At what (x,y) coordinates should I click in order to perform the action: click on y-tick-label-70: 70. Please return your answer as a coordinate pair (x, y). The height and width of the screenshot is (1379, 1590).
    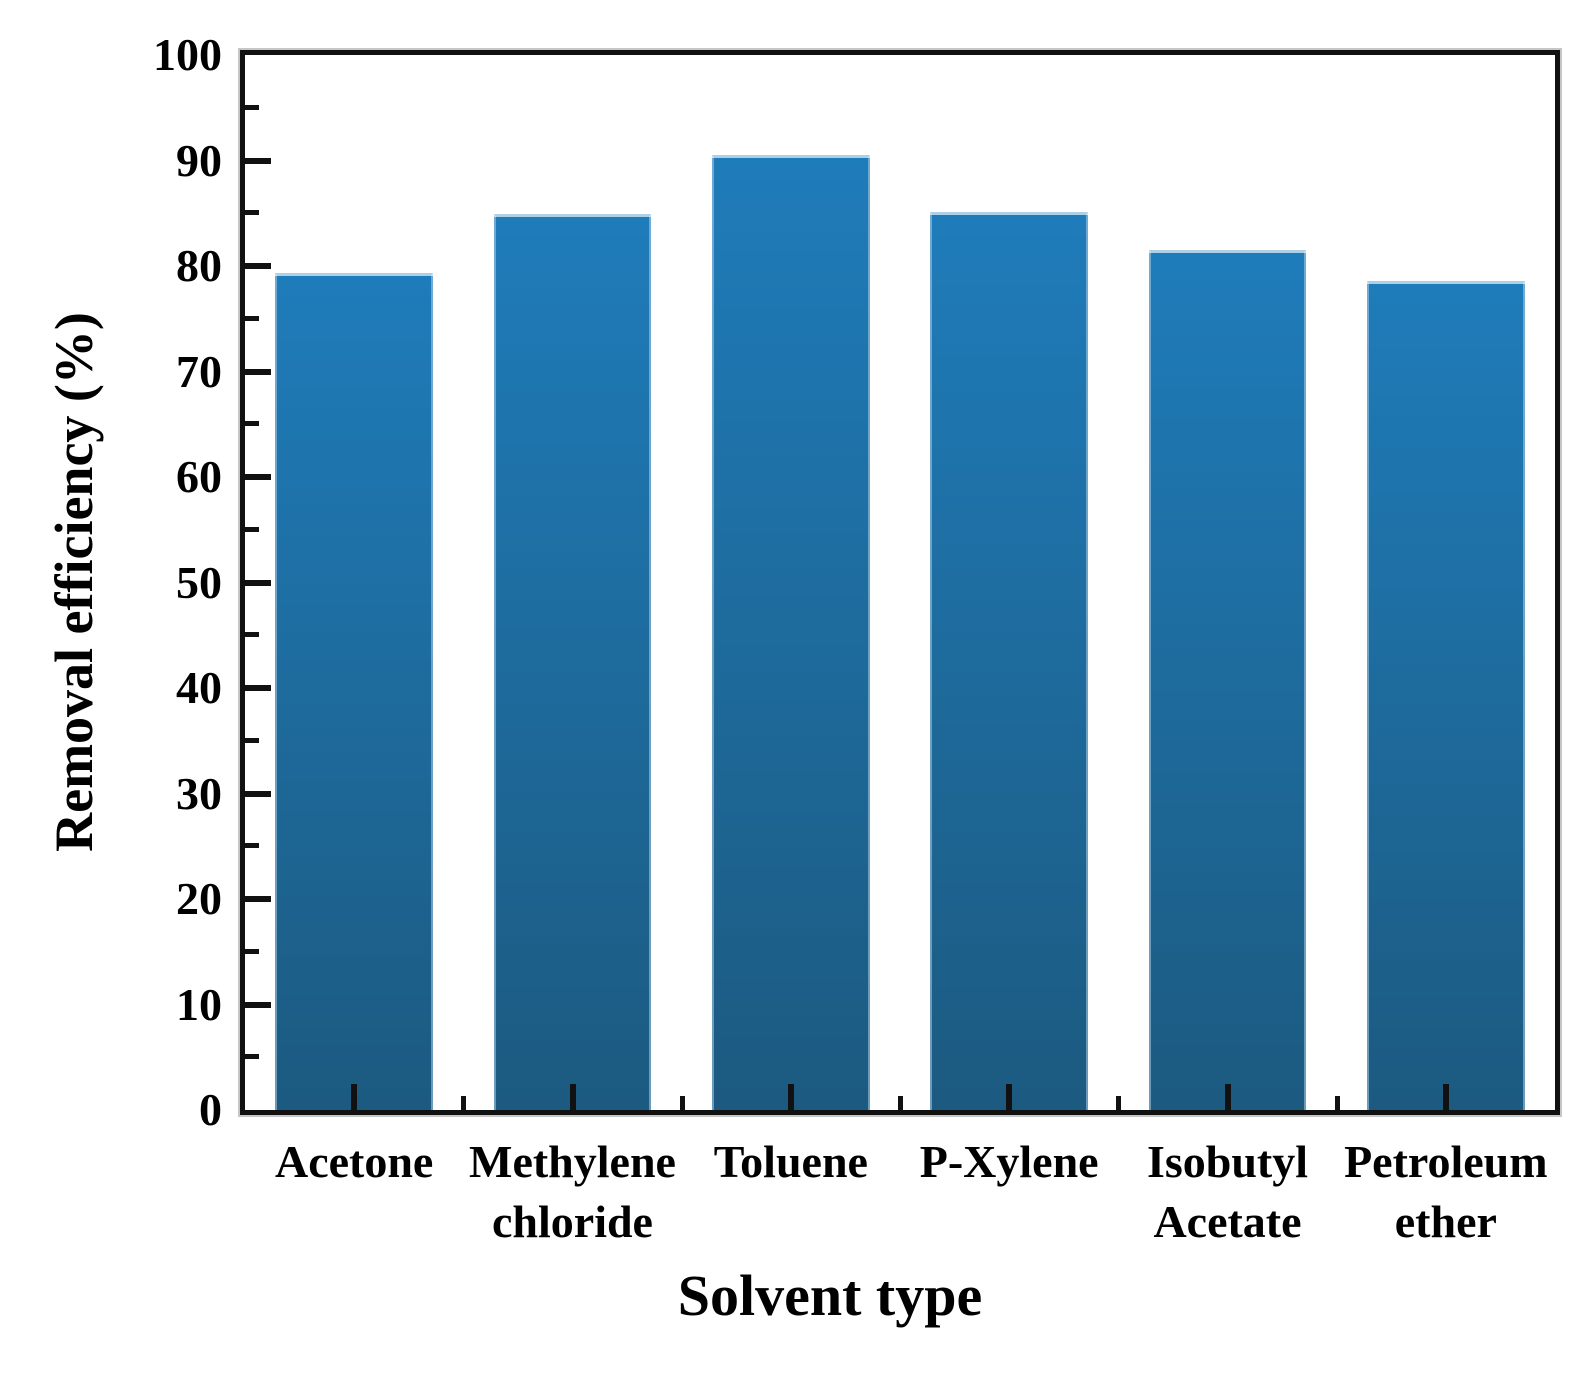
    Looking at the image, I should click on (199, 371).